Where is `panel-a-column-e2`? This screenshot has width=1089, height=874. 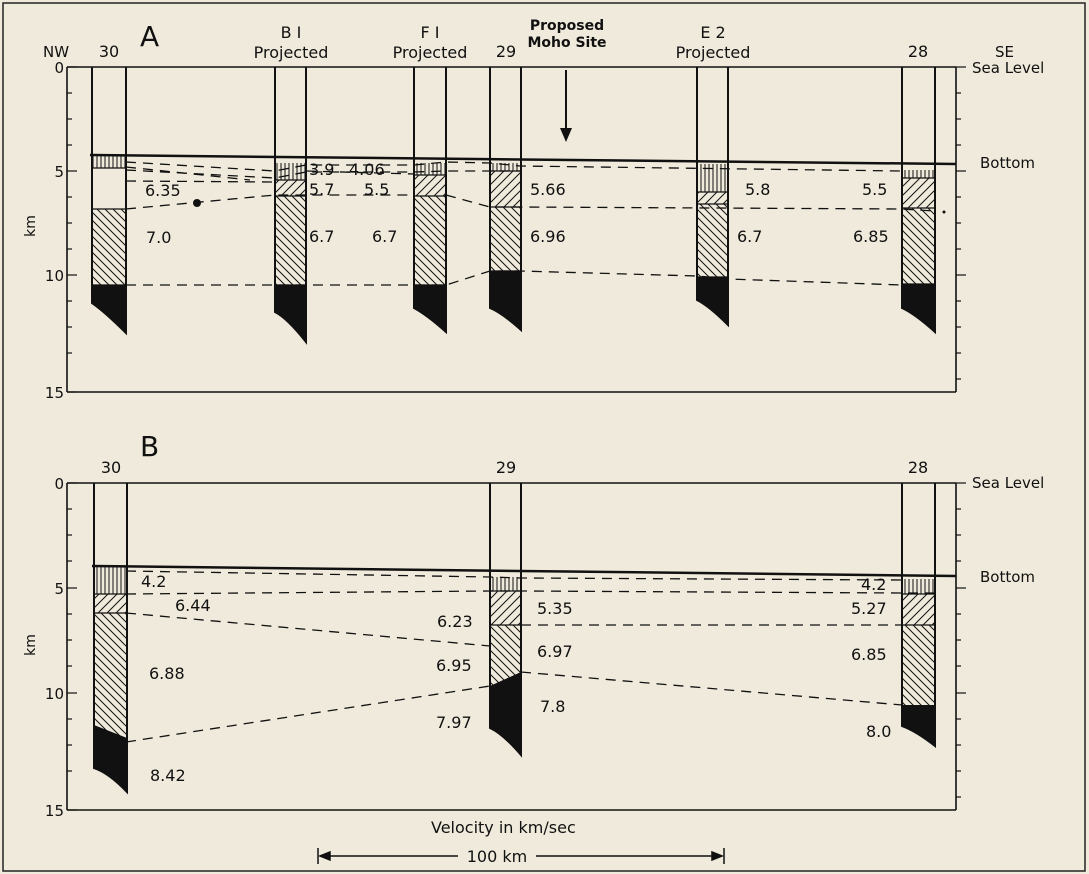
panel-a-column-e2 is located at coordinates (712, 197).